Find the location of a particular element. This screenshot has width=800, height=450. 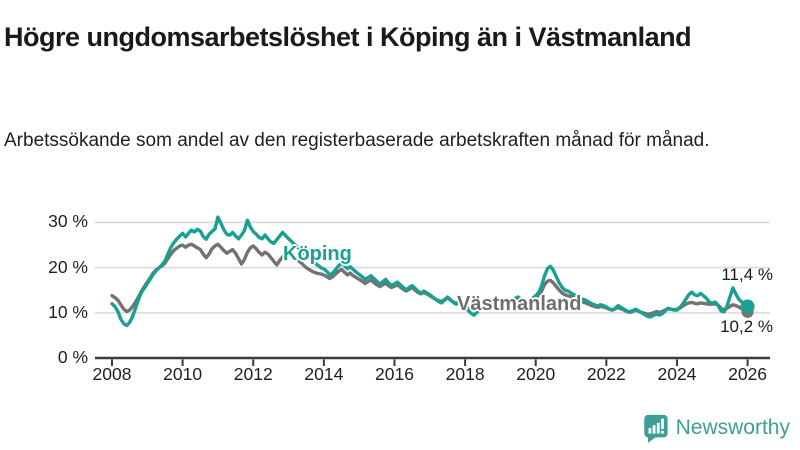

brand-footer: Newsworthy is located at coordinates (715, 428).